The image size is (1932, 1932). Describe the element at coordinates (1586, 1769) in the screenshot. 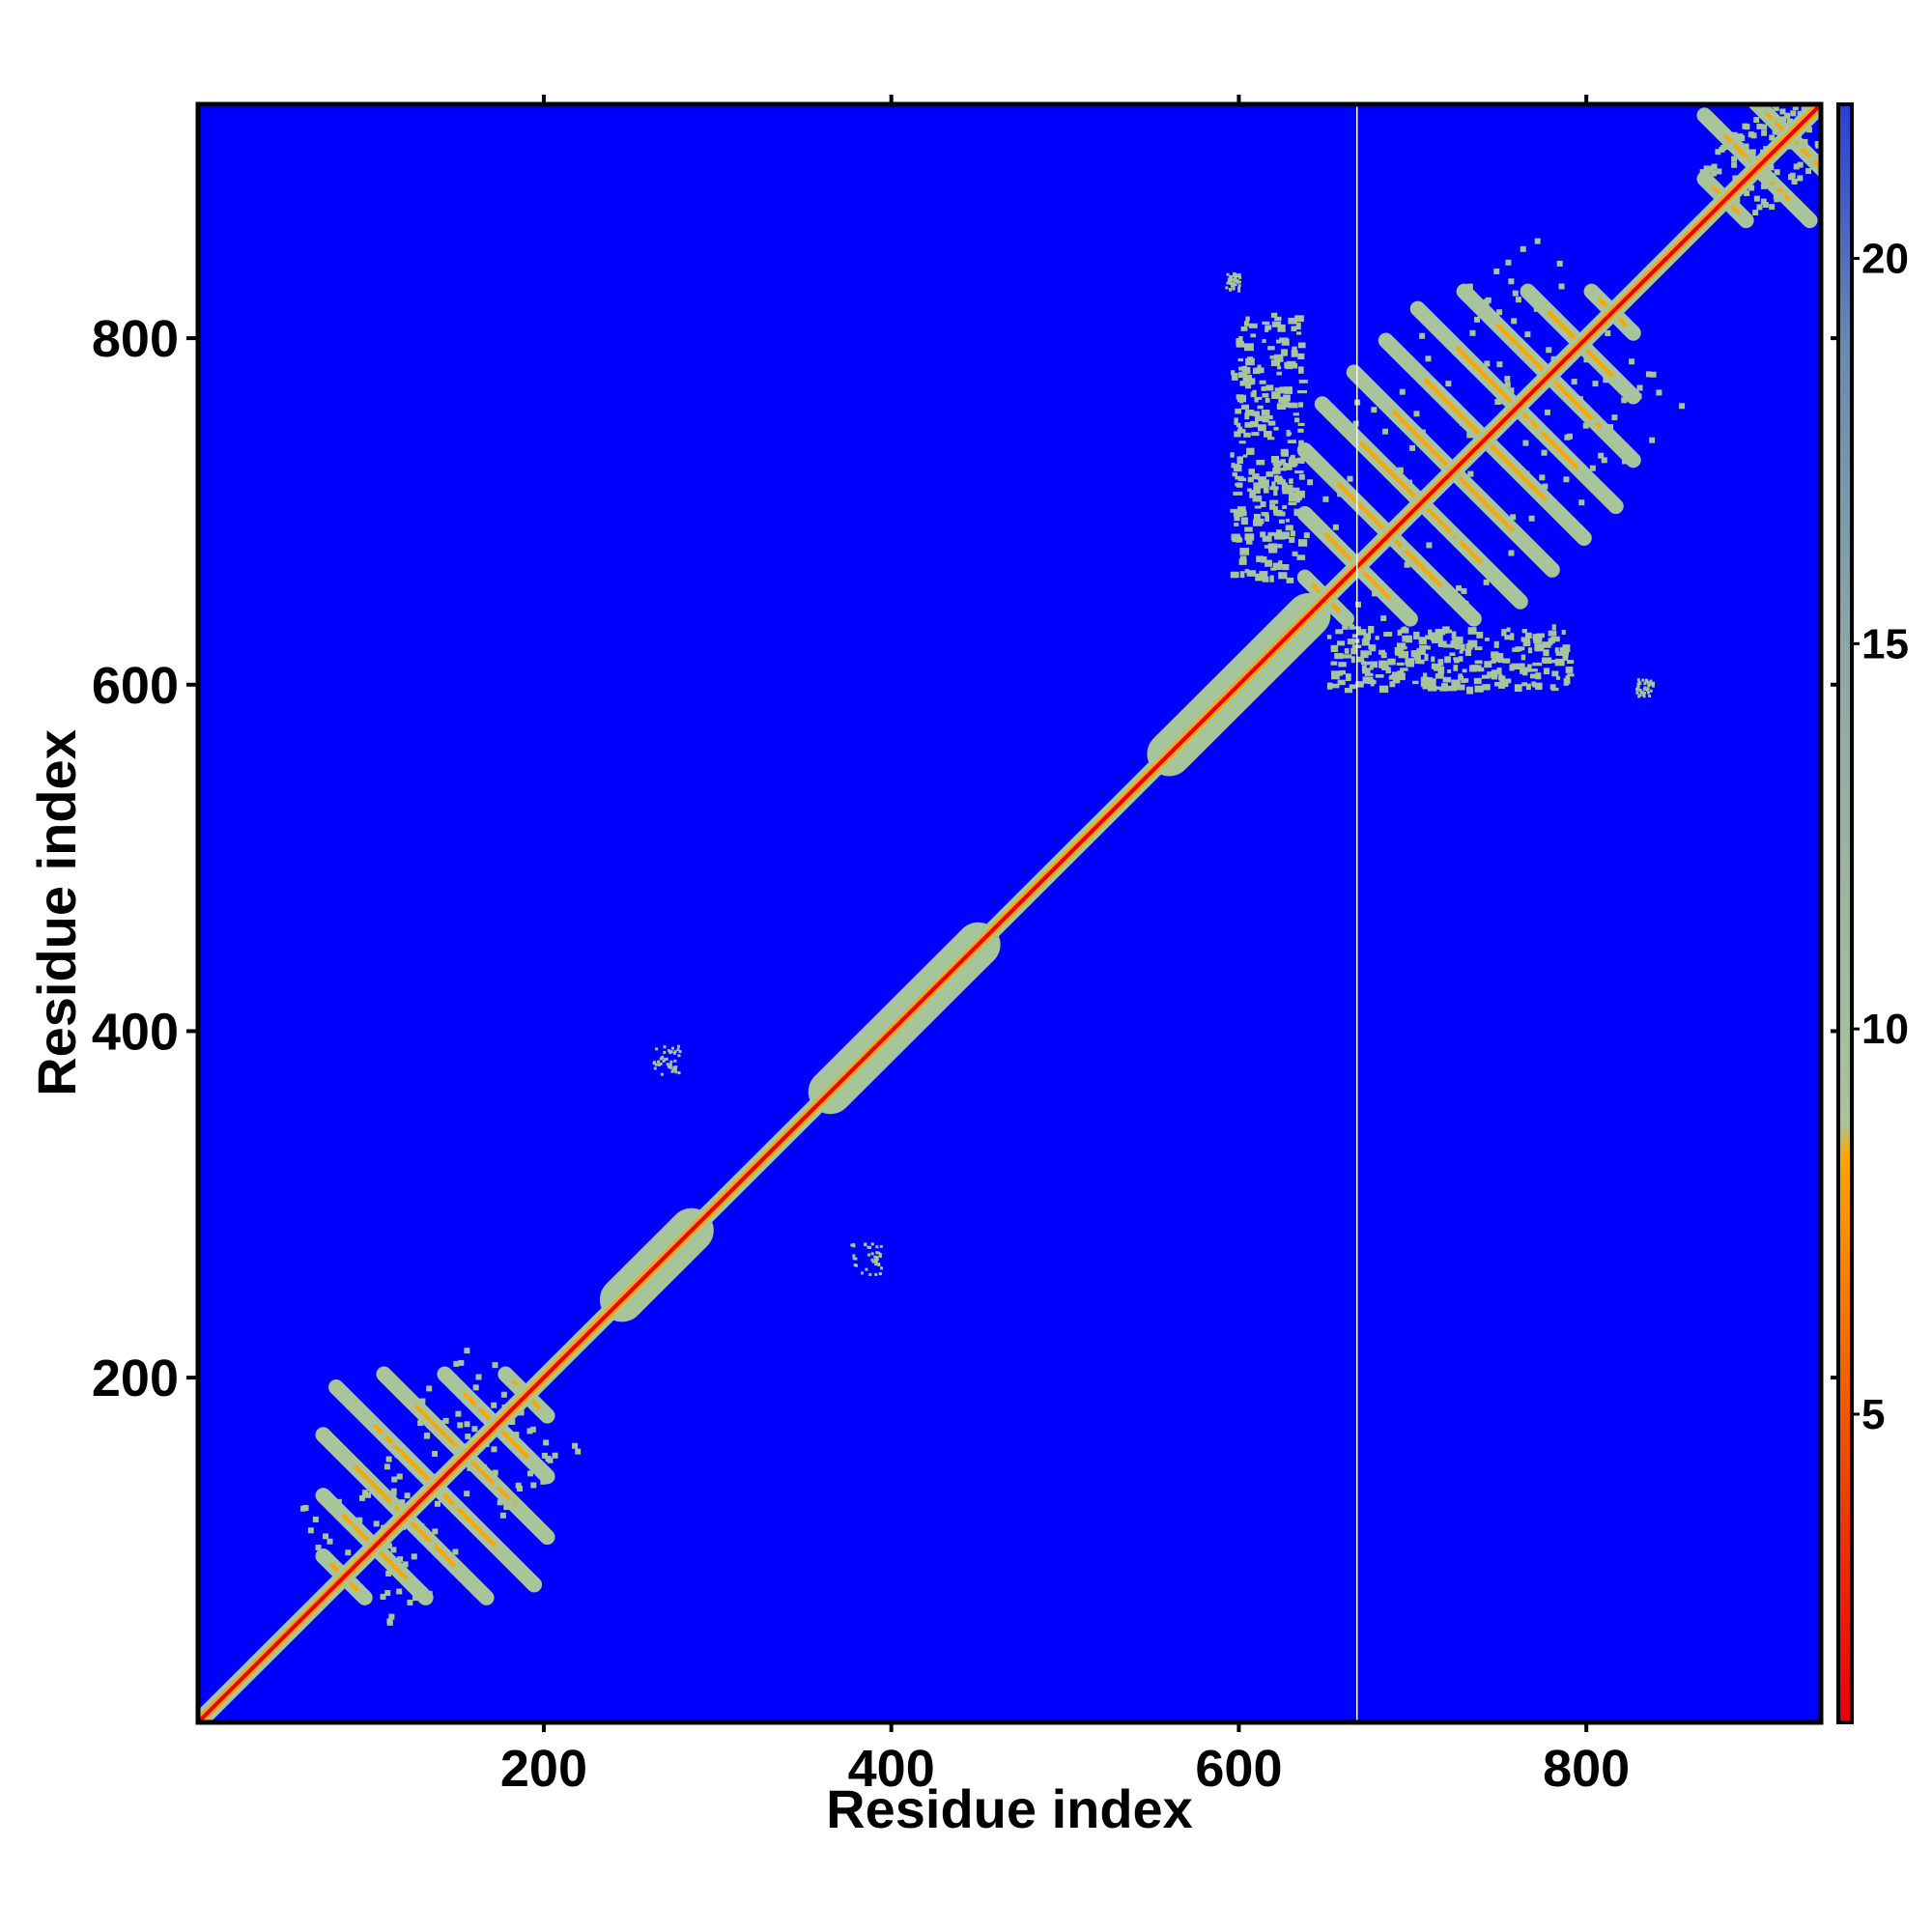

I see `x-tick-label: 800` at that location.